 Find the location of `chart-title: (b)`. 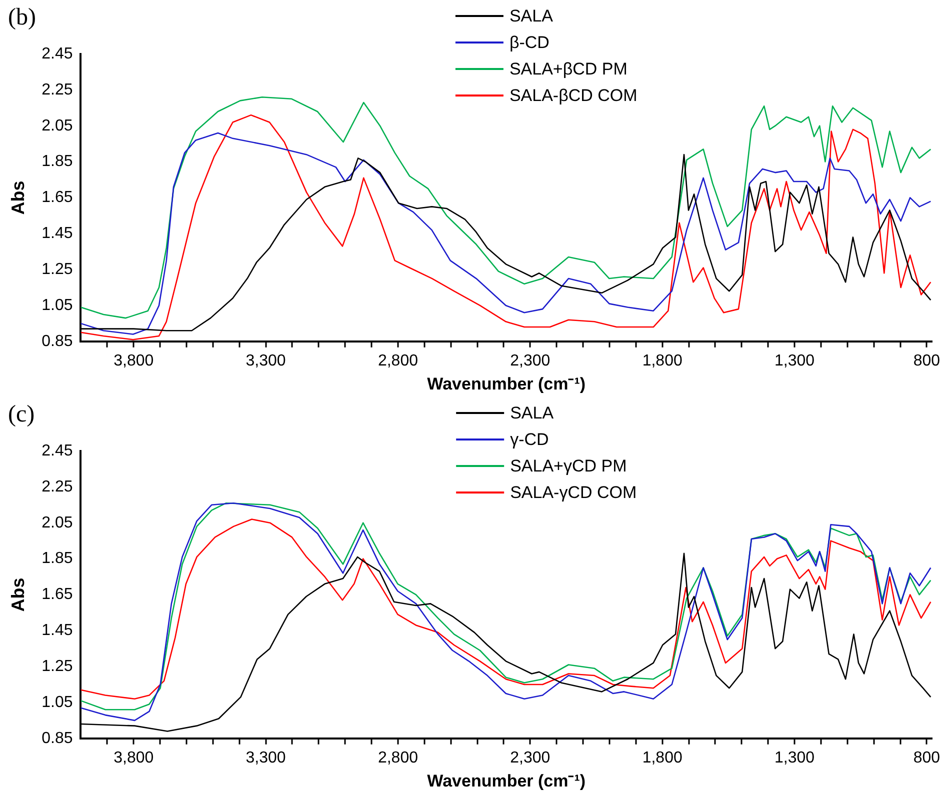

chart-title: (b) is located at coordinates (22, 17).